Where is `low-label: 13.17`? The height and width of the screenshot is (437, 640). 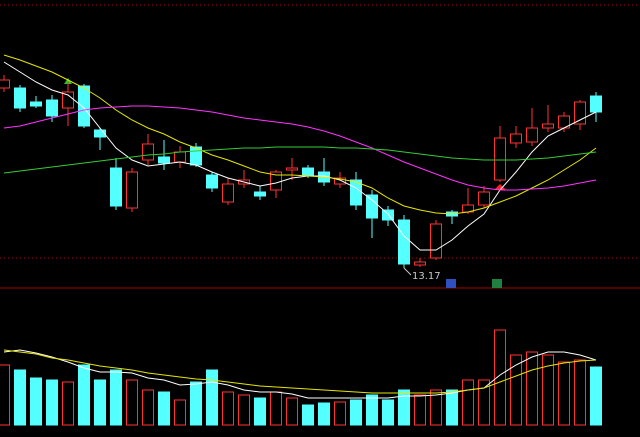
low-label: 13.17 is located at coordinates (426, 276).